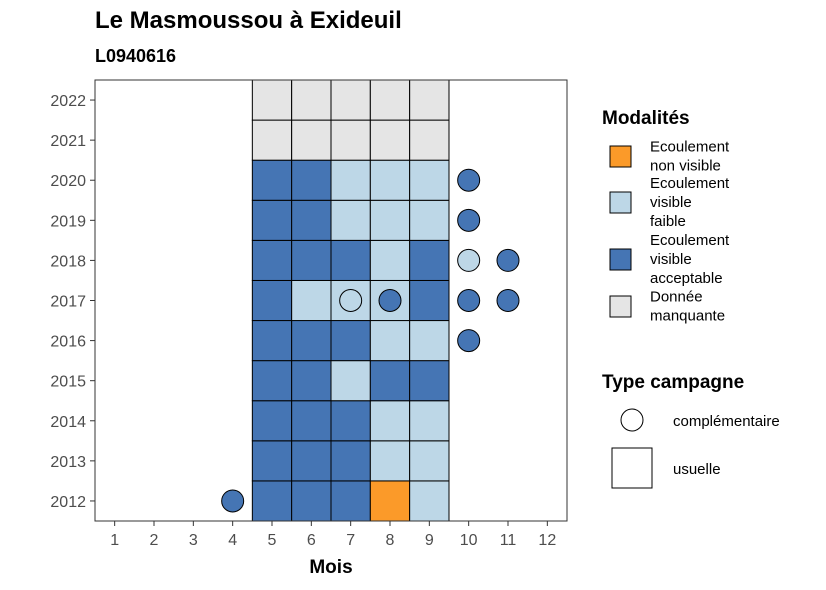 The height and width of the screenshot is (590, 826). What do you see at coordinates (547, 540) in the screenshot?
I see `x-tick-label: 12` at bounding box center [547, 540].